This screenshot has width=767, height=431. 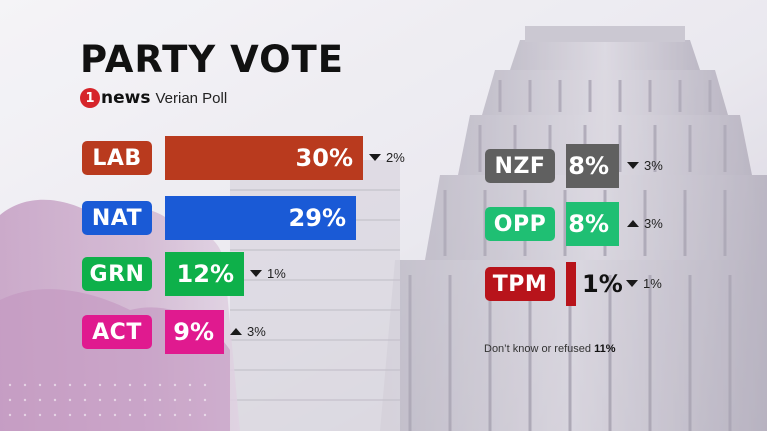 I want to click on change-act: 3%, so click(x=248, y=331).